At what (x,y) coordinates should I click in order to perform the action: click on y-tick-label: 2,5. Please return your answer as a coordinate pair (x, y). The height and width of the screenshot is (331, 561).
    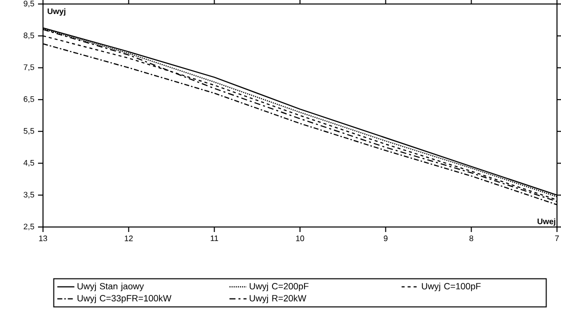
    Looking at the image, I should click on (29, 227).